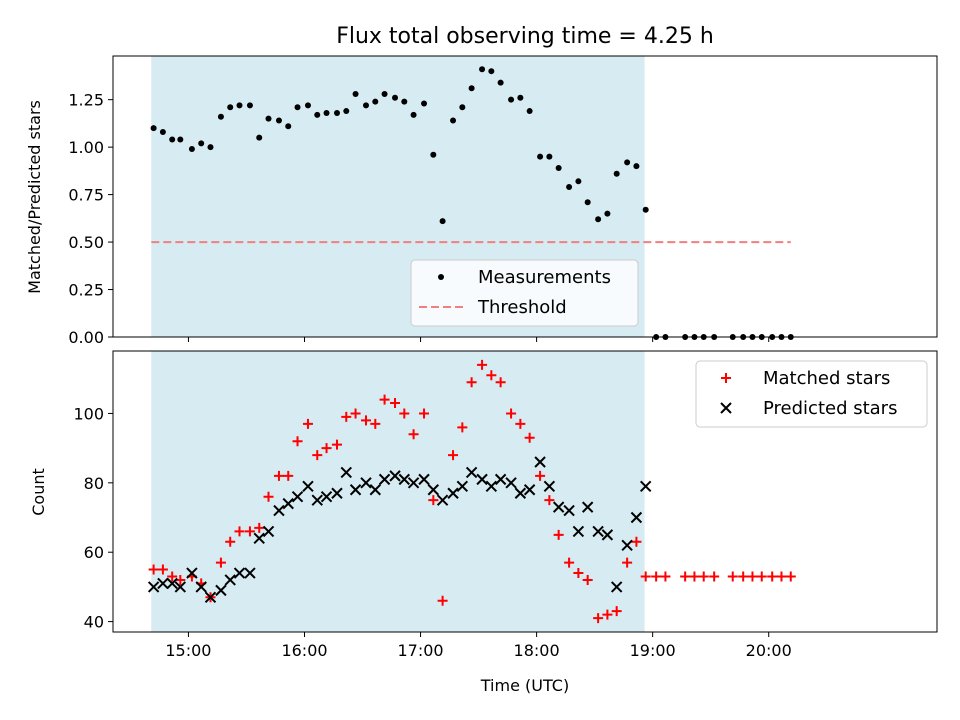 The image size is (960, 720). I want to click on x-tick-label: 16:00, so click(304, 650).